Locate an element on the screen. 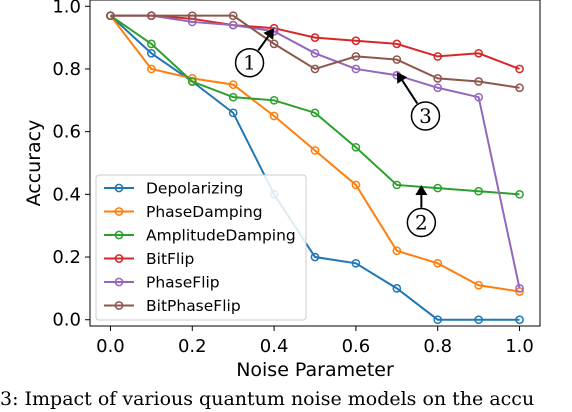 This screenshot has width=572, height=412. annotation-callout-1: 1 is located at coordinates (254, 53).